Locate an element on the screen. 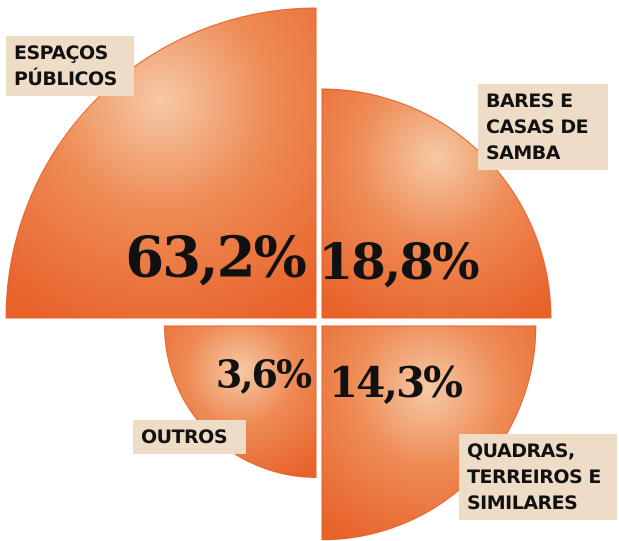 The image size is (619, 541). value-label: 63,2% is located at coordinates (215, 258).